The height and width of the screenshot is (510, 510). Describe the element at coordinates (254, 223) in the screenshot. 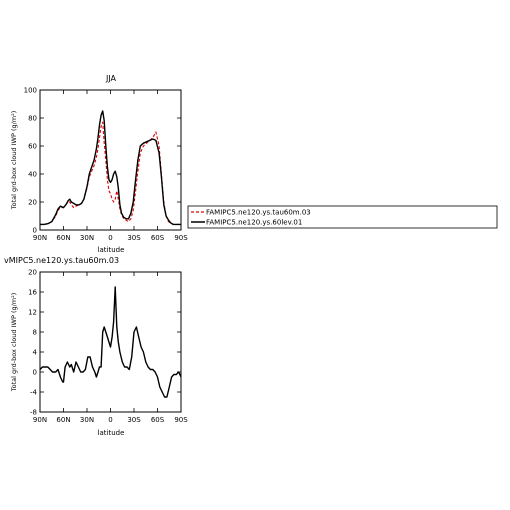

I see `legend-label-60lev: FAMIPC5.ne120.ys.60lev.01` at that location.